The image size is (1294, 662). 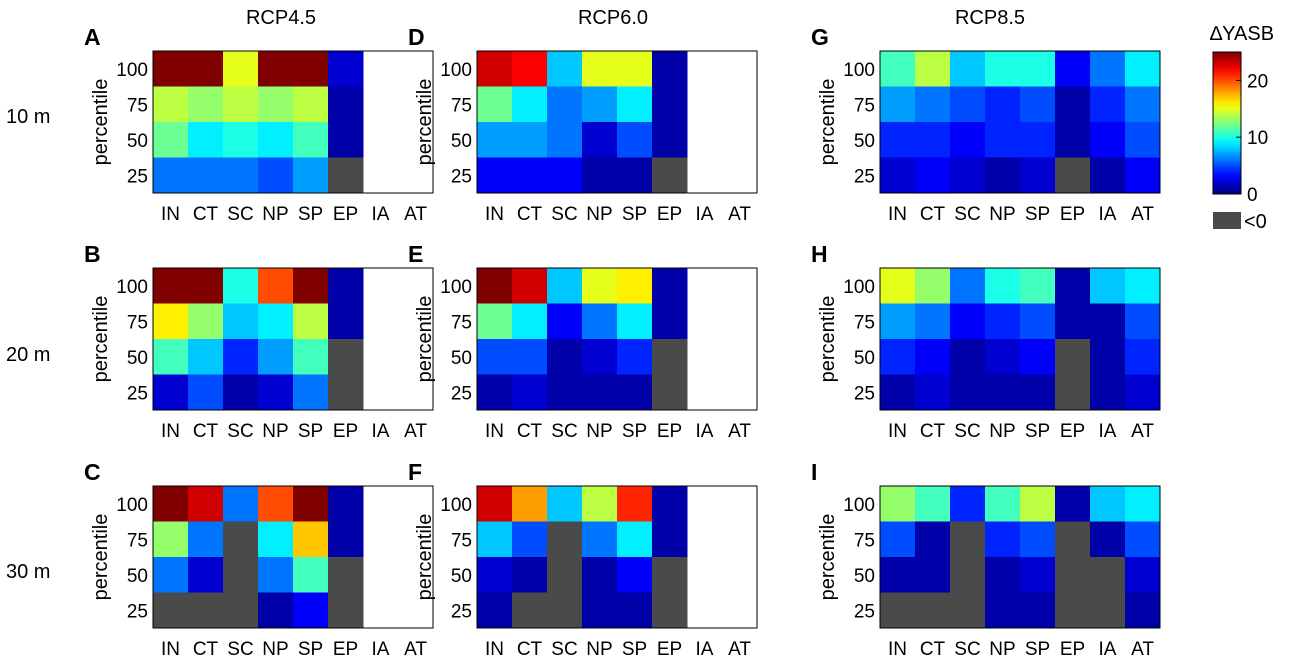 What do you see at coordinates (1037, 214) in the screenshot?
I see `x-tick-label: SP` at bounding box center [1037, 214].